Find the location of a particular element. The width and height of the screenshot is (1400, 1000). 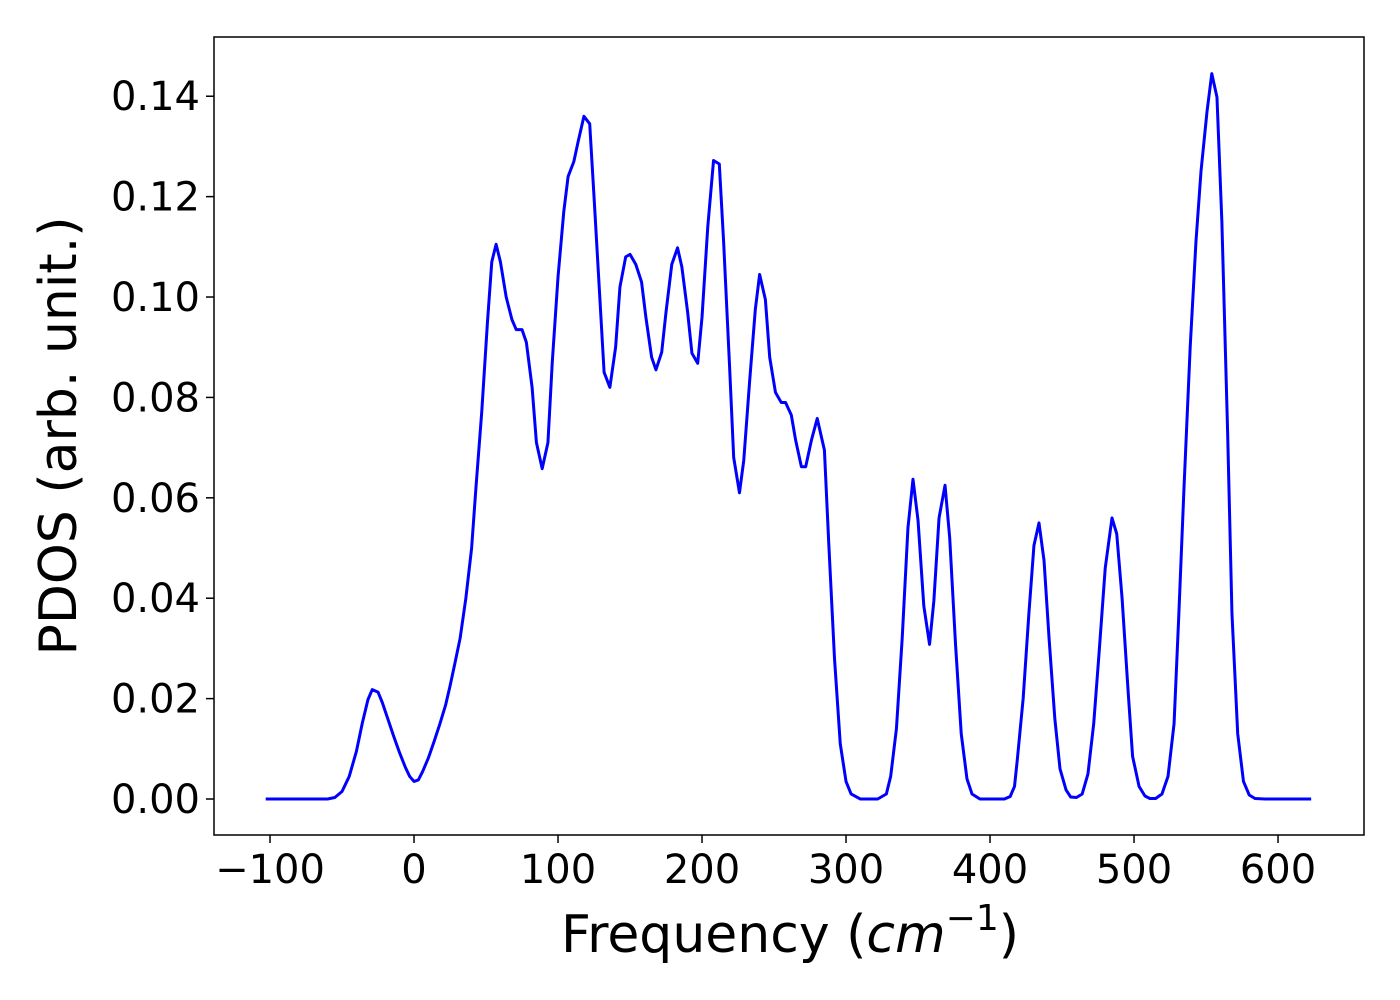

x-label-close: ) is located at coordinates (1009, 935).